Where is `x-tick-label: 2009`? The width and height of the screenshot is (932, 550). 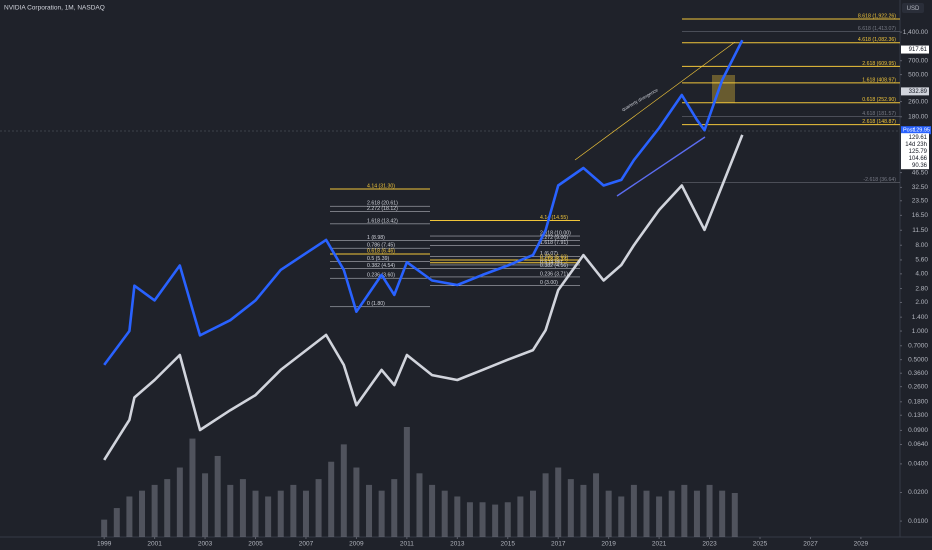 x-tick-label: 2009 is located at coordinates (356, 544).